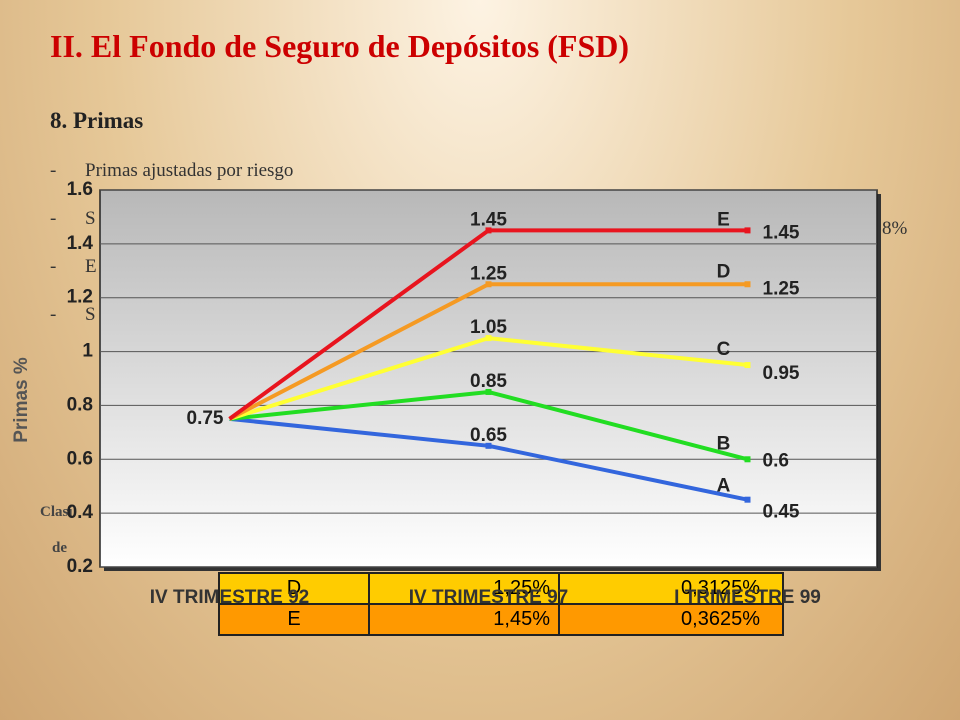  Describe the element at coordinates (723, 219) in the screenshot. I see `series-label: E` at that location.